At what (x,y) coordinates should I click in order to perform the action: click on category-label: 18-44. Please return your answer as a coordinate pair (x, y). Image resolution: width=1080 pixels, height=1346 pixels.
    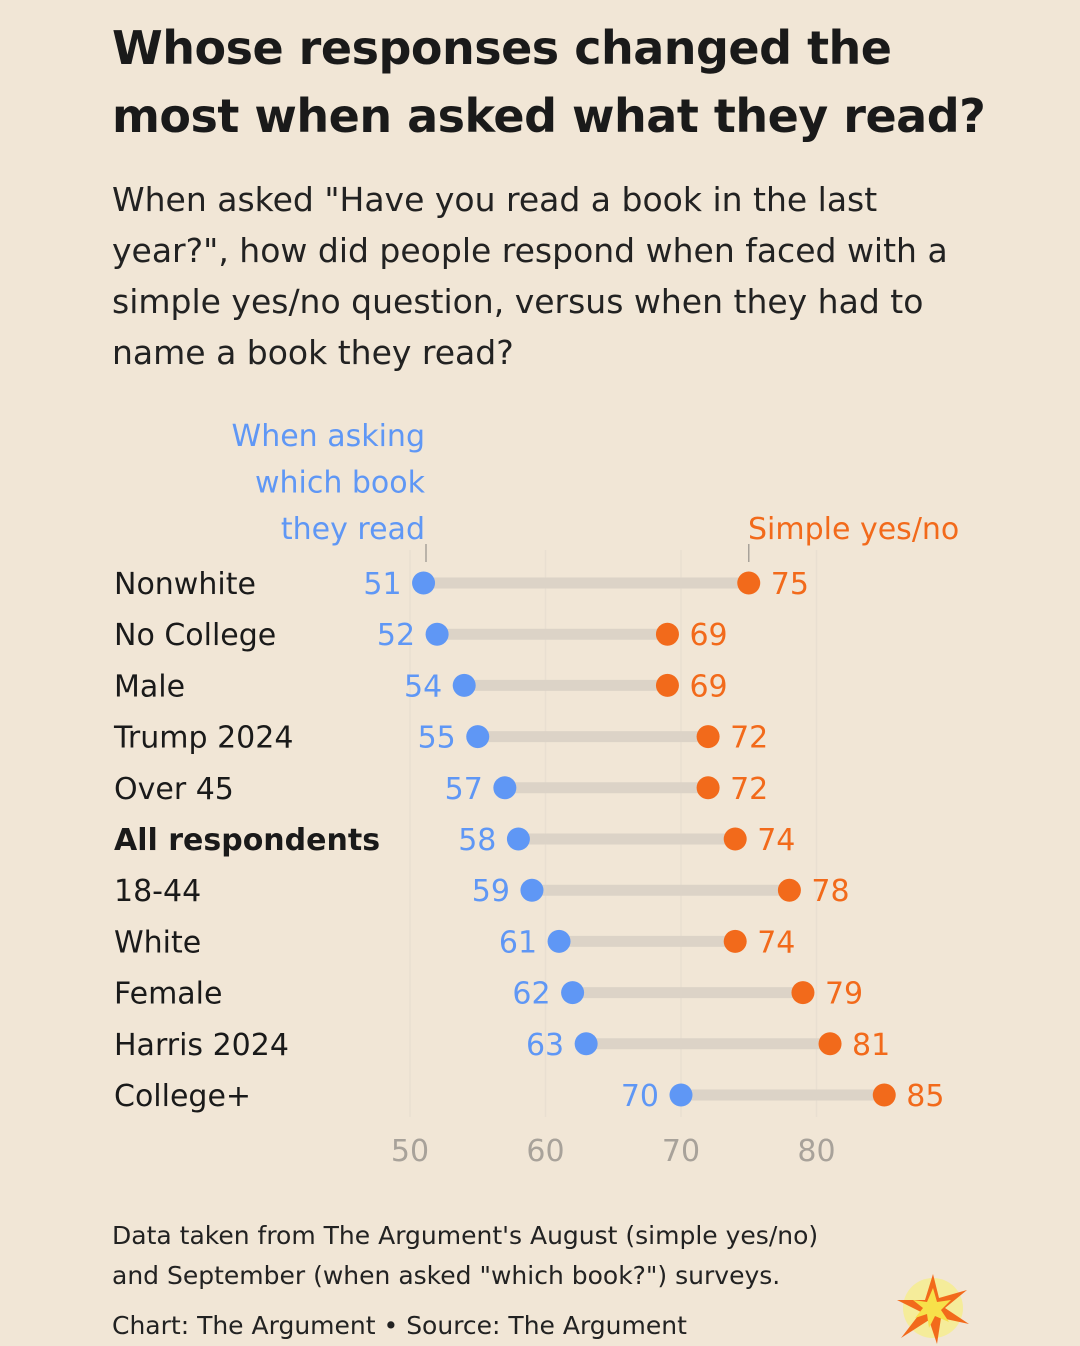
    Looking at the image, I should click on (157, 891).